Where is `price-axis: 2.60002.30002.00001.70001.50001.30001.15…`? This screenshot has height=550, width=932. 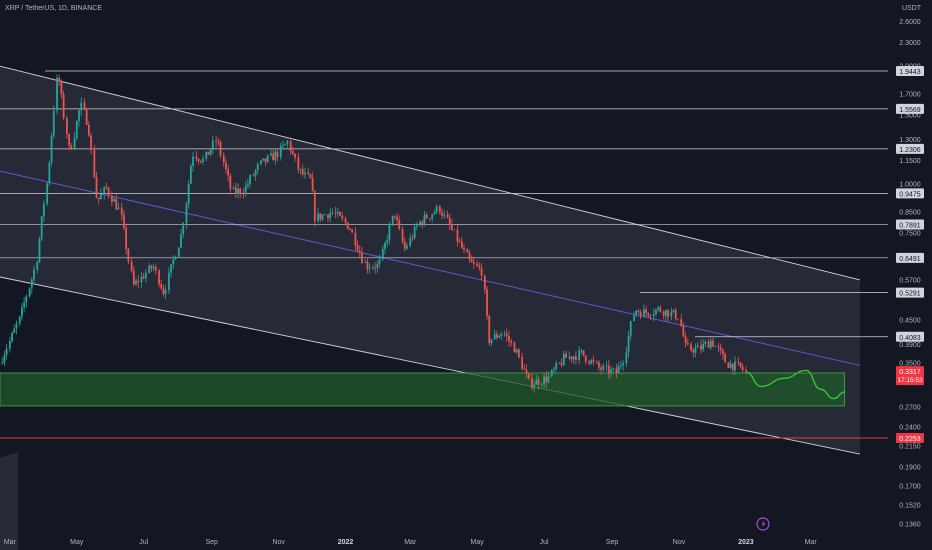 price-axis: 2.60002.30002.00001.70001.50001.30001.15… is located at coordinates (910, 273).